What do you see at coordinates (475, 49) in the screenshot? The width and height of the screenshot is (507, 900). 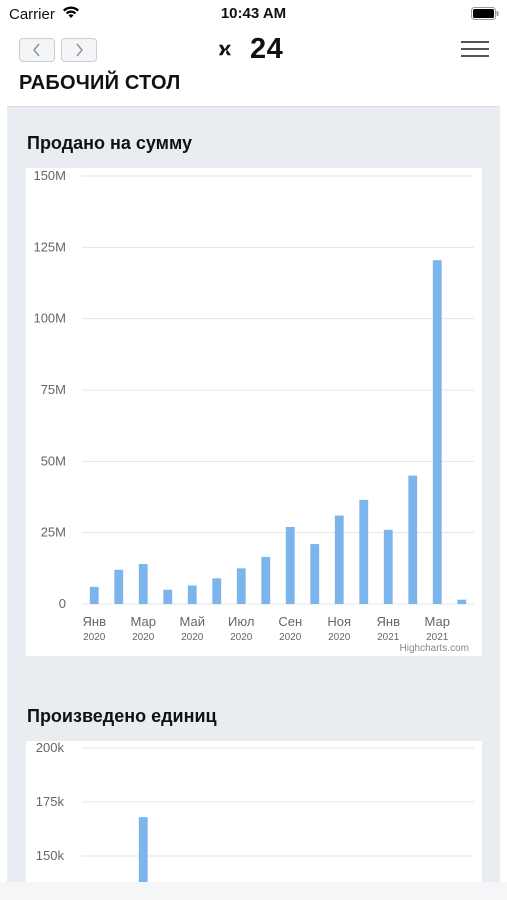 I see `hamburger-menu-icon` at bounding box center [475, 49].